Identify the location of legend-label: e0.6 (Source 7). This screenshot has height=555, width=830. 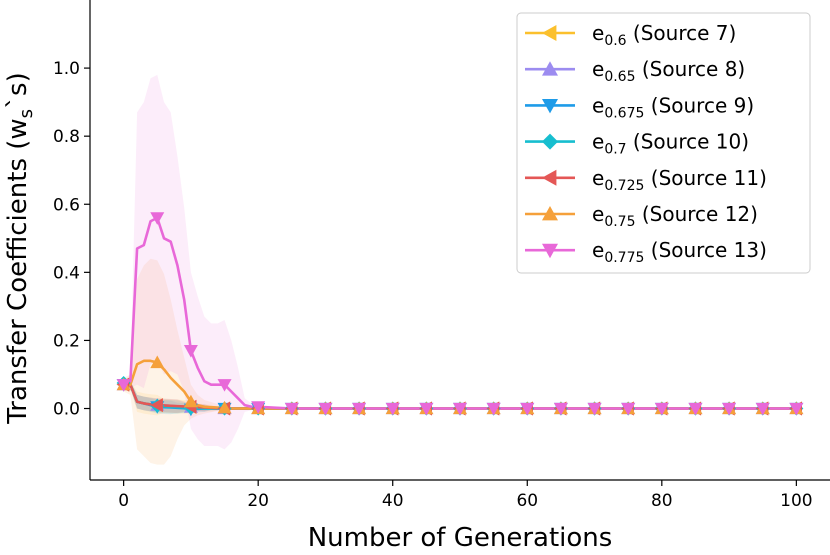
(664, 35).